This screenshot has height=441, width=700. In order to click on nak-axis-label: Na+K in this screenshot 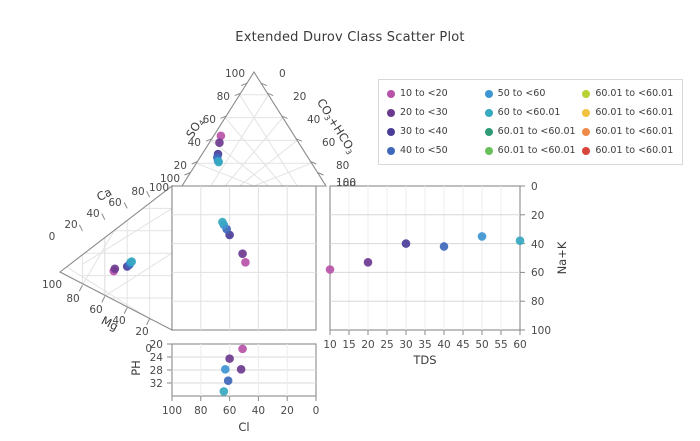, I will do `click(562, 257)`.